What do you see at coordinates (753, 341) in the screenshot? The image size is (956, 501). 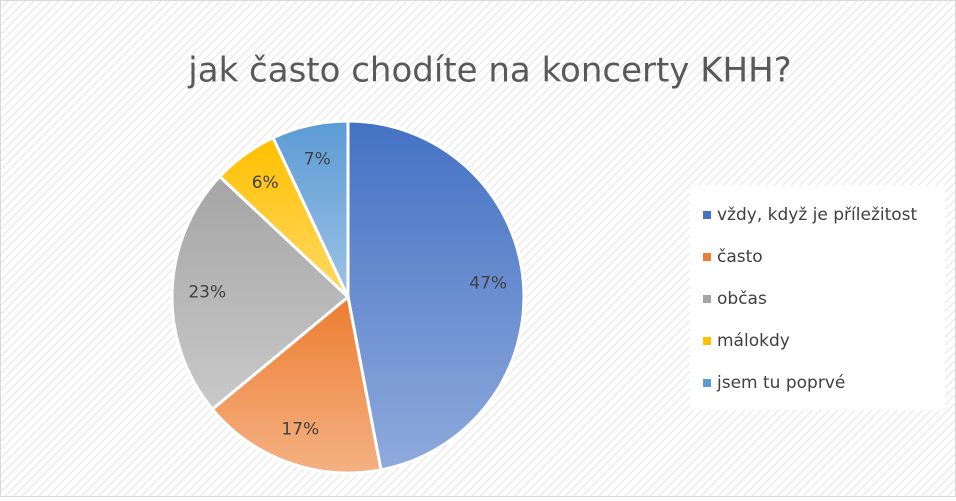 I see `legend-label: málokdy` at bounding box center [753, 341].